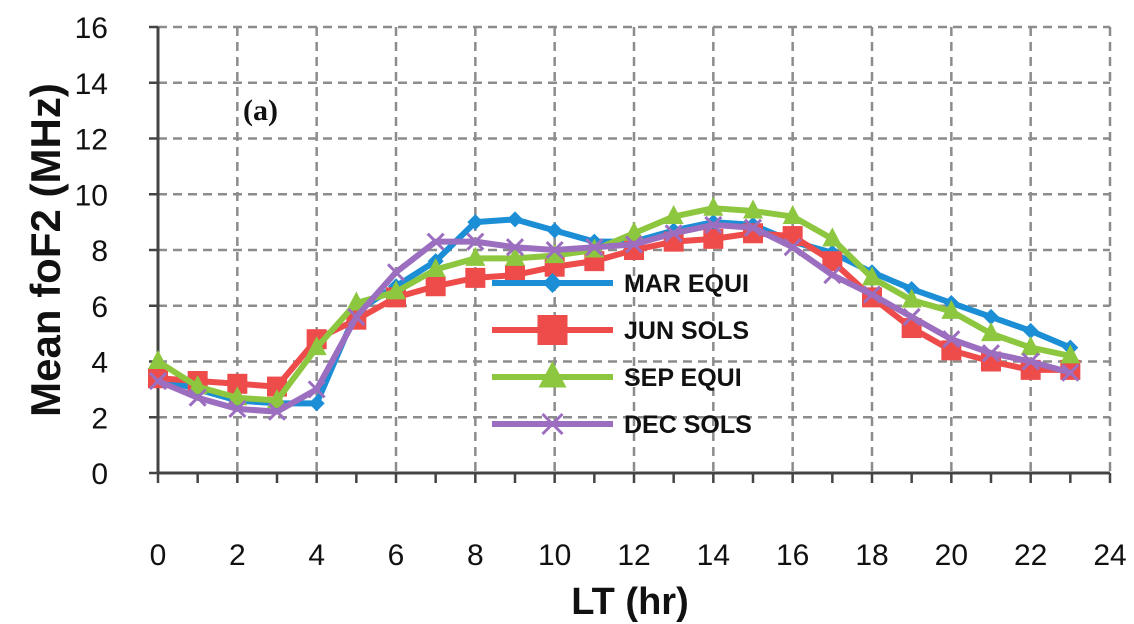 The height and width of the screenshot is (624, 1134). Describe the element at coordinates (620, 284) in the screenshot. I see `legend-item: MAR EQUI` at that location.